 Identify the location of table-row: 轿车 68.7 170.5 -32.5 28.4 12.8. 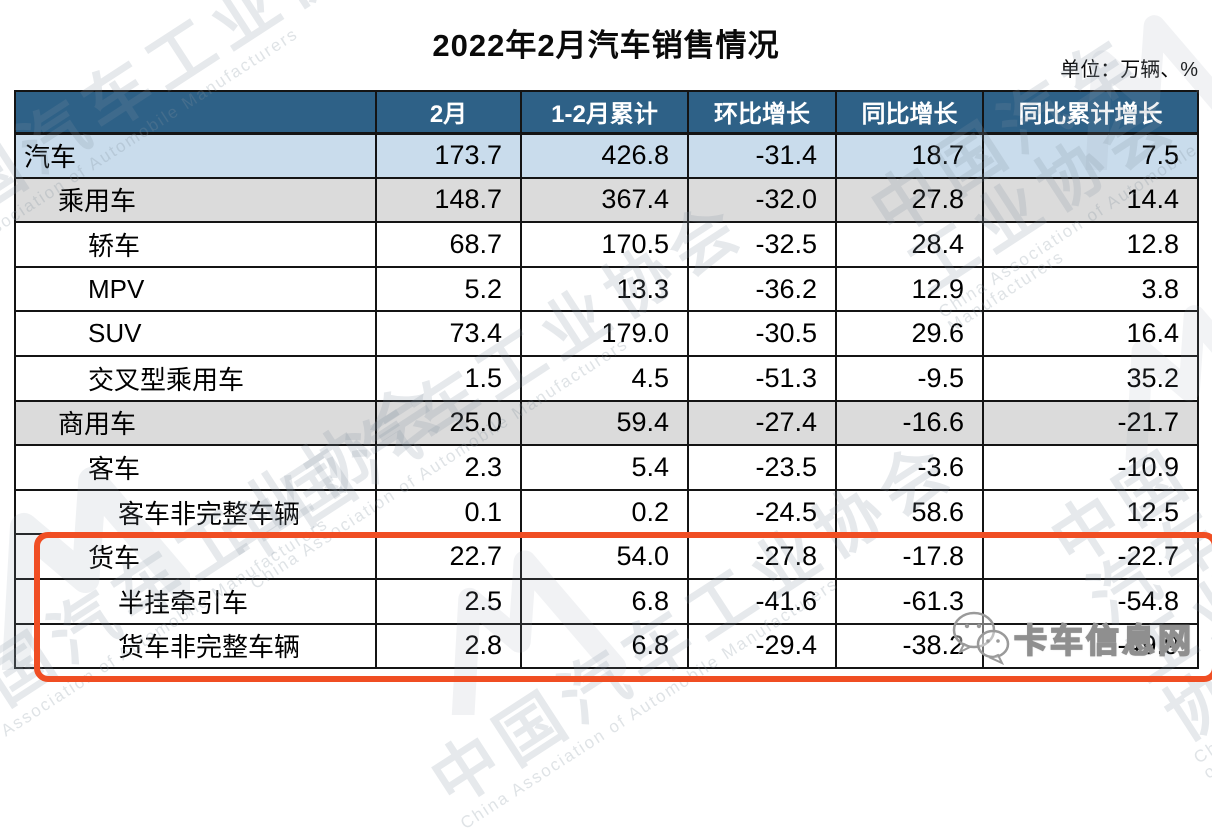
(606, 244).